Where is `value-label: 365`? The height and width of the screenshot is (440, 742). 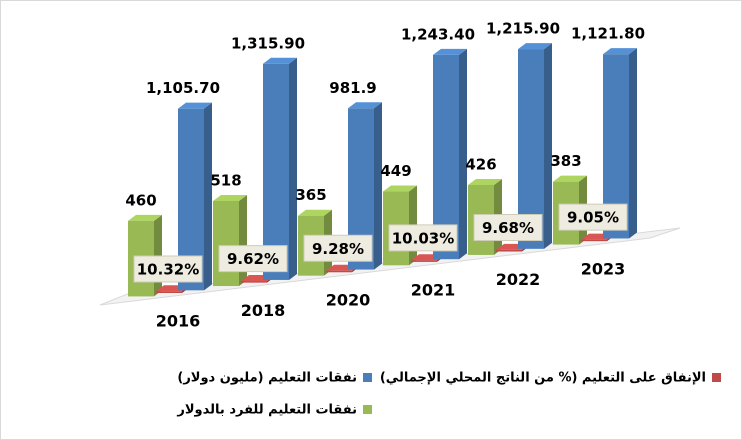
value-label: 365 is located at coordinates (310, 195).